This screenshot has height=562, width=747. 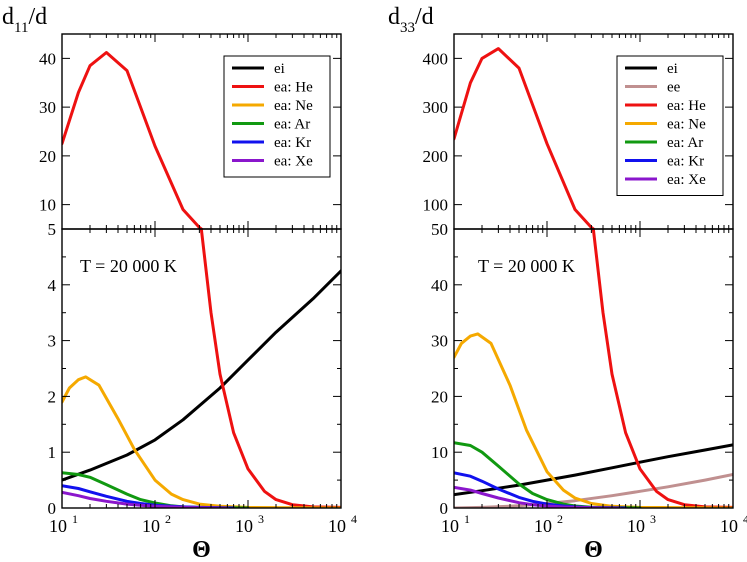 I want to click on y-tick-label-lower: 50, so click(x=439, y=229).